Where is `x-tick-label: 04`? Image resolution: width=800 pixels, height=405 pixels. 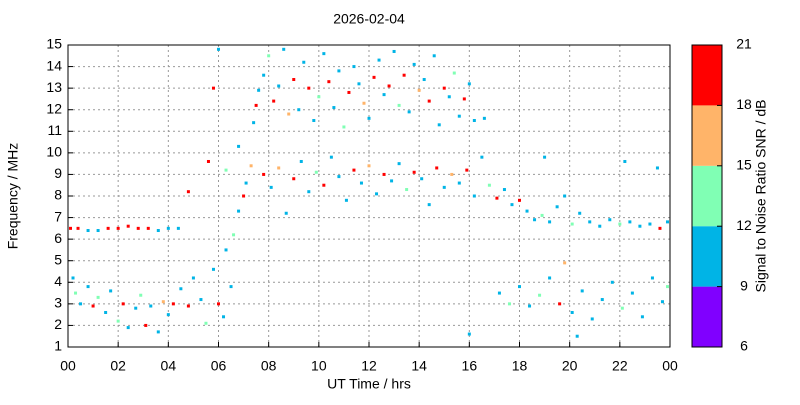
x-tick-label: 04 is located at coordinates (169, 366).